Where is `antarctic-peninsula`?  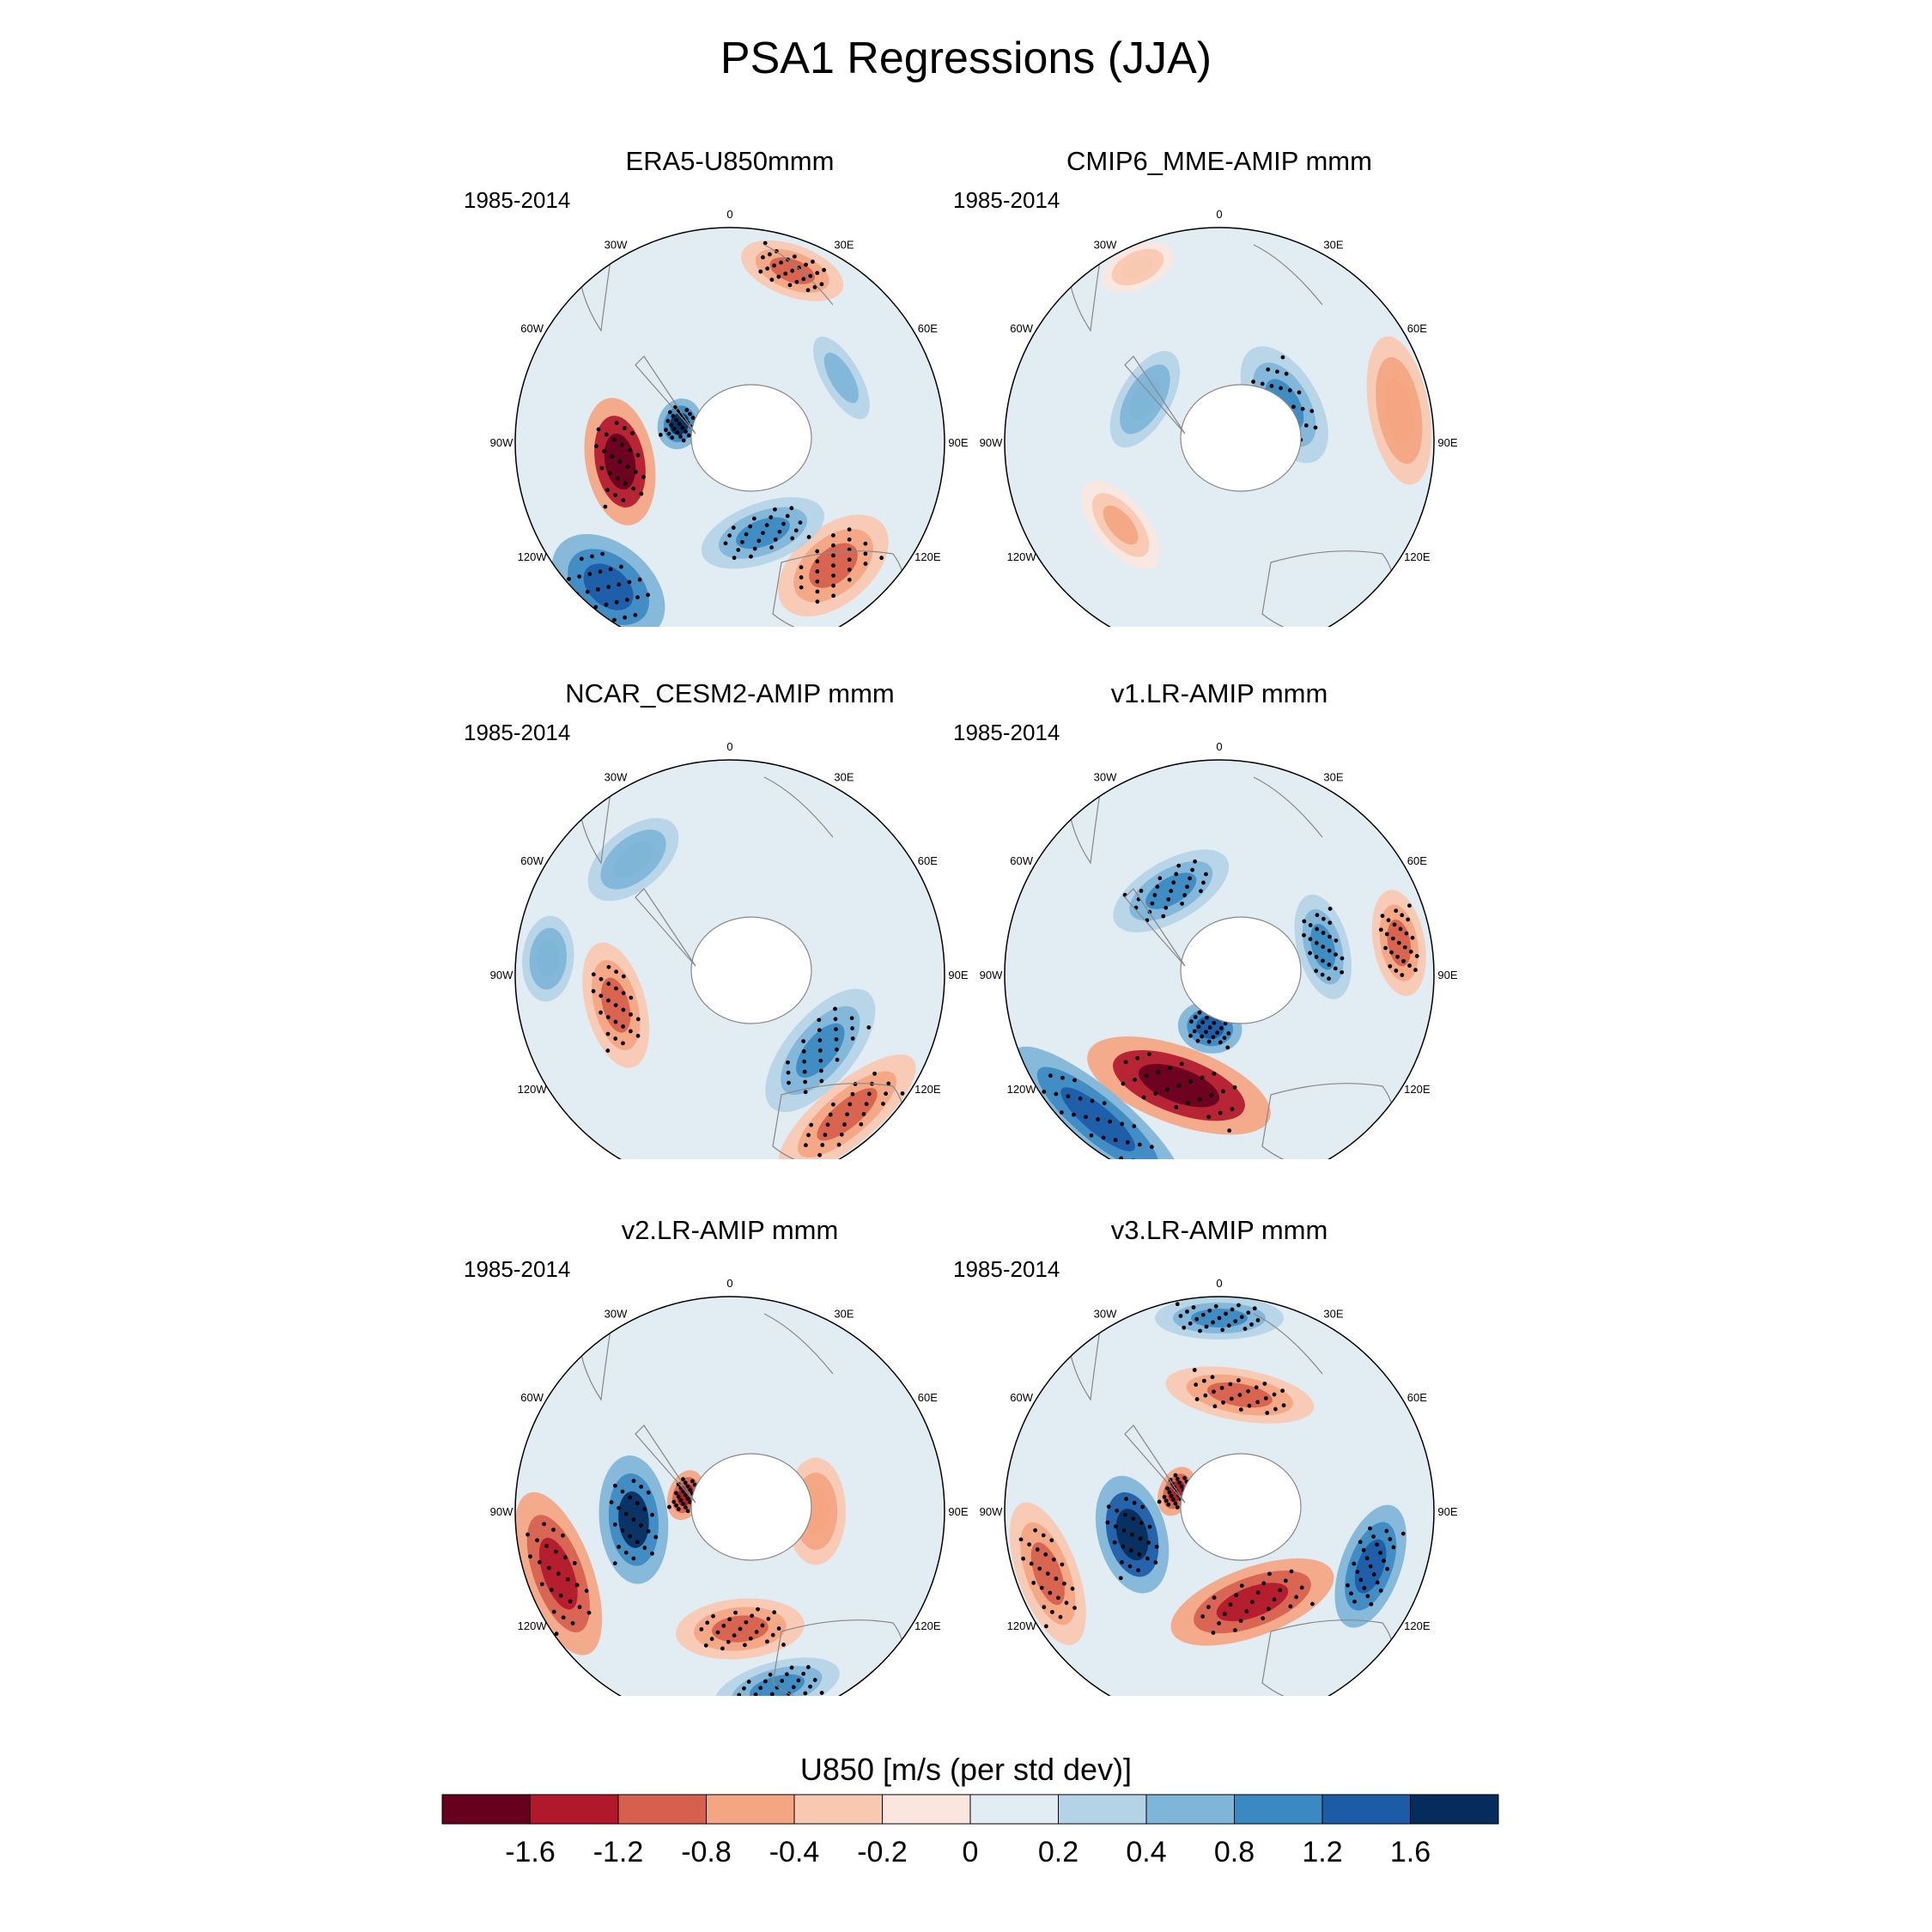 antarctic-peninsula is located at coordinates (1155, 928).